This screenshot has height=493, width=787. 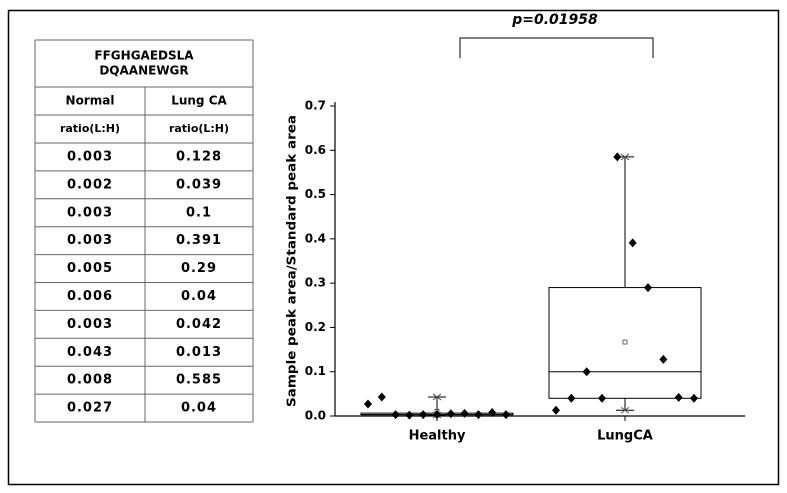 I want to click on table-cell: 0.006, so click(x=90, y=296).